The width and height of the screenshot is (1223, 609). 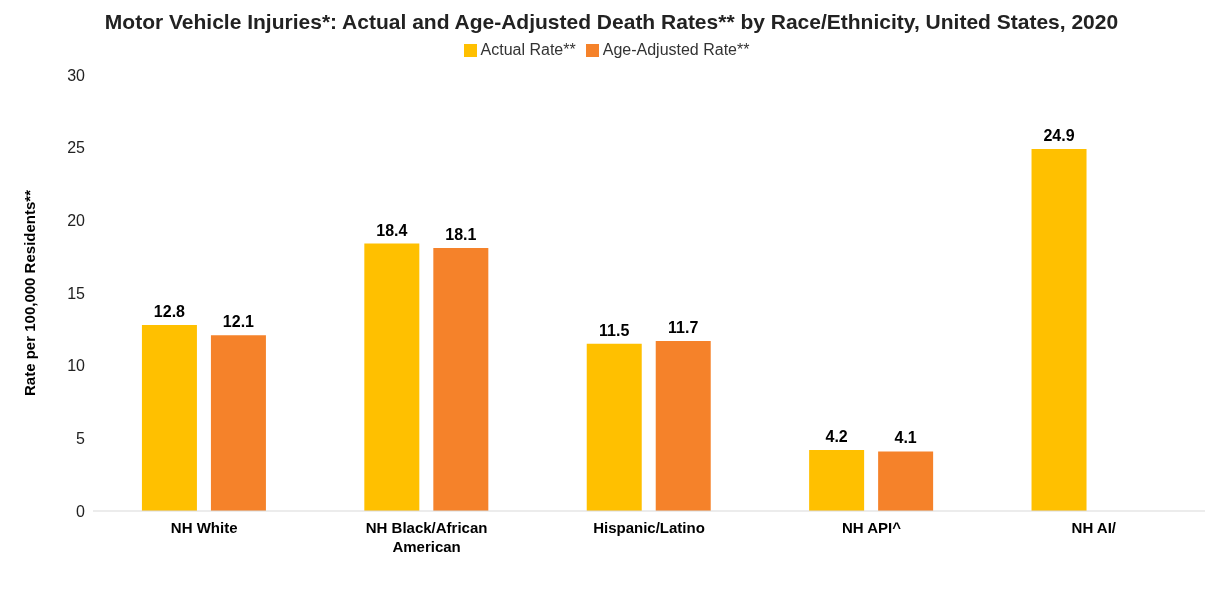 I want to click on y-tick-label: 0, so click(x=81, y=511).